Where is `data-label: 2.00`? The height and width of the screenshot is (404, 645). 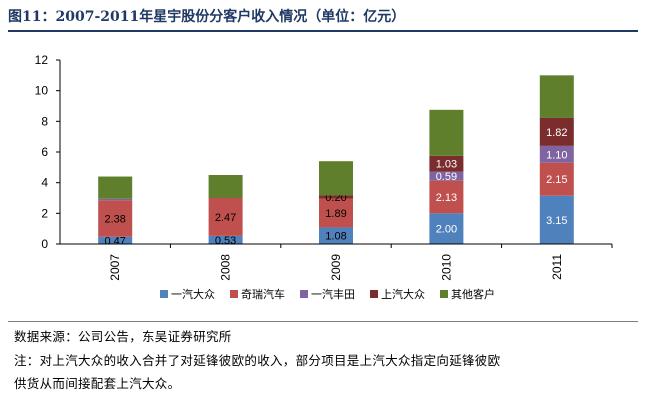 data-label: 2.00 is located at coordinates (446, 230).